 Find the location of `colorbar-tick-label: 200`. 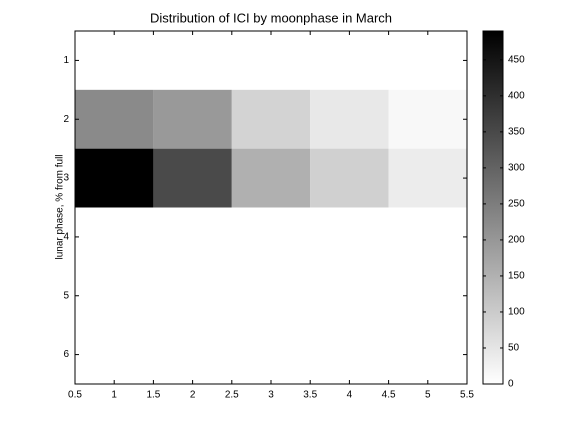

colorbar-tick-label: 200 is located at coordinates (516, 240).